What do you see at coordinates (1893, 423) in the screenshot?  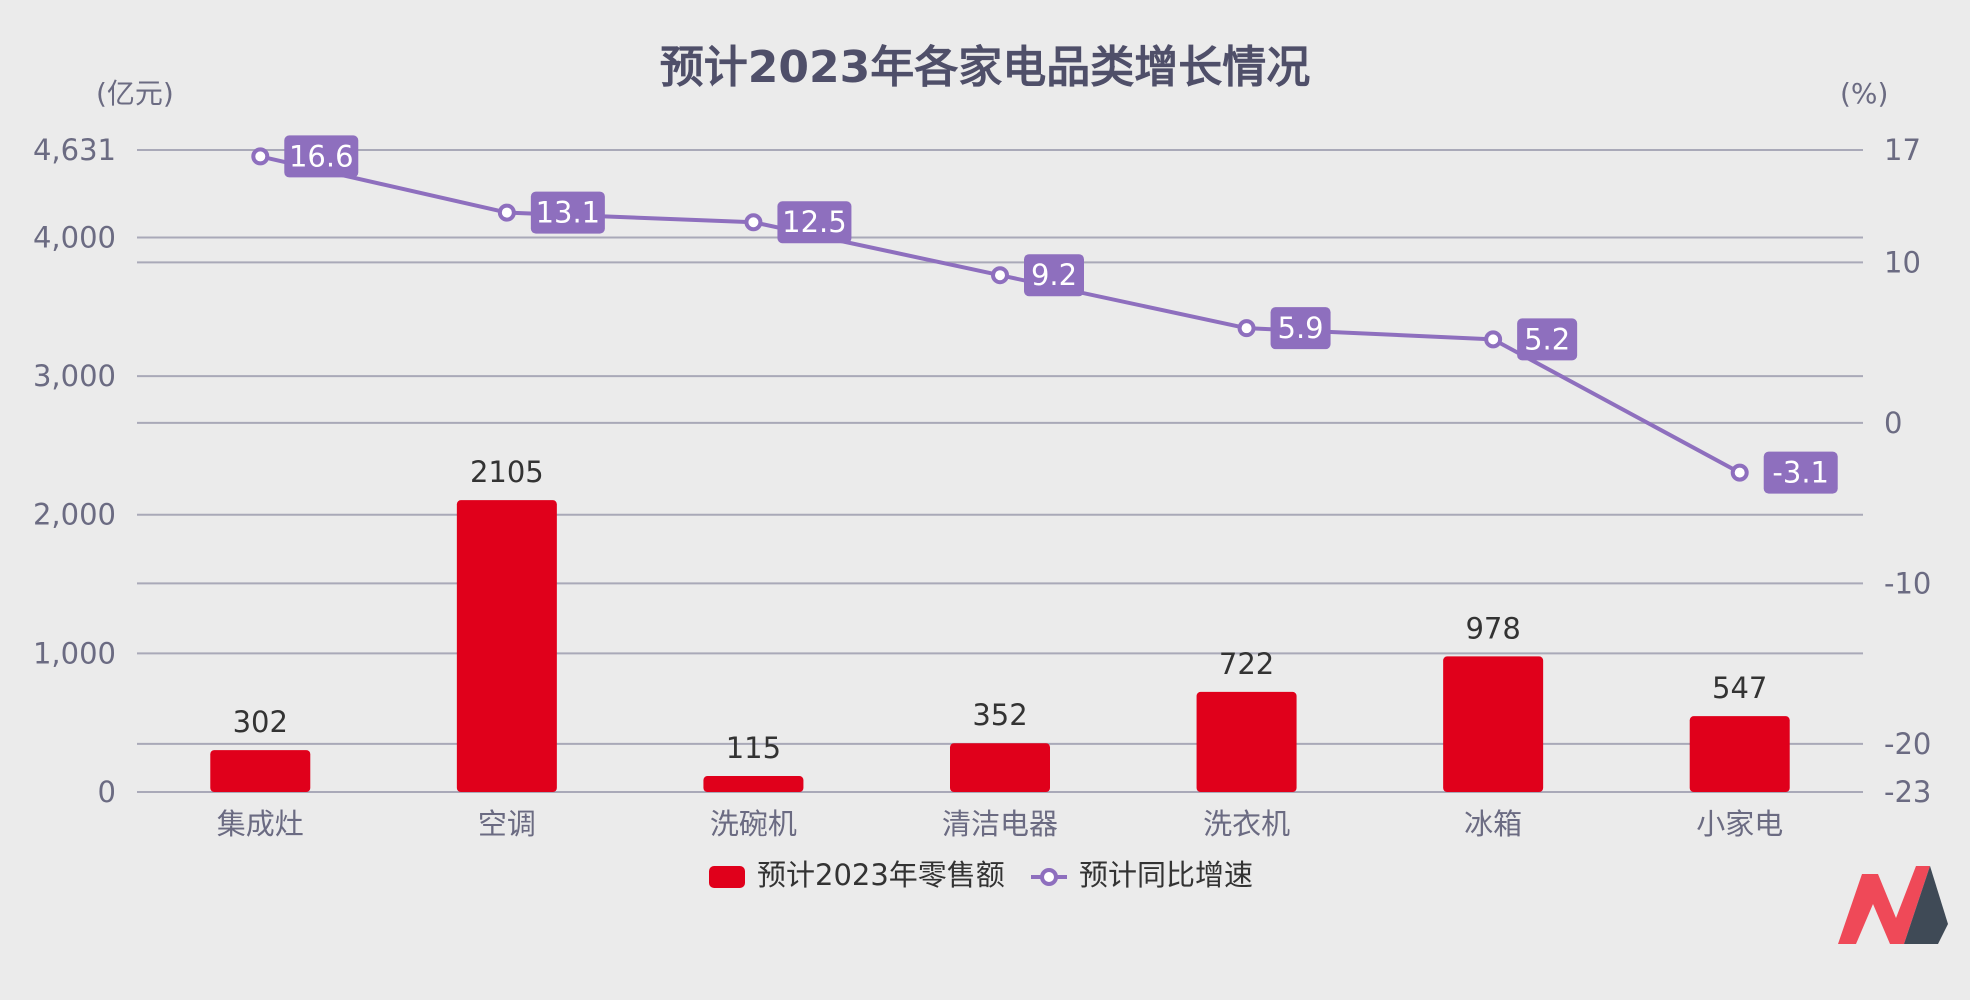 I see `right-tick-label: 0` at bounding box center [1893, 423].